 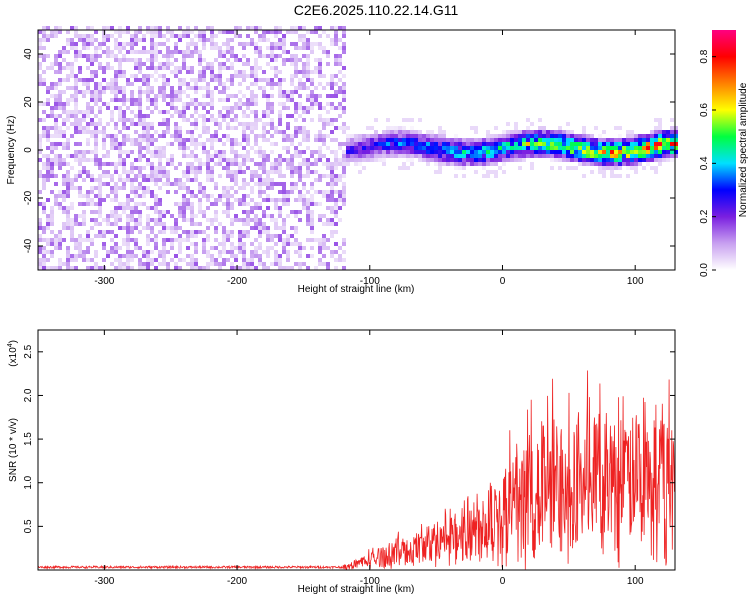 I want to click on spectrogram-cell-2092, so click(x=284, y=220).